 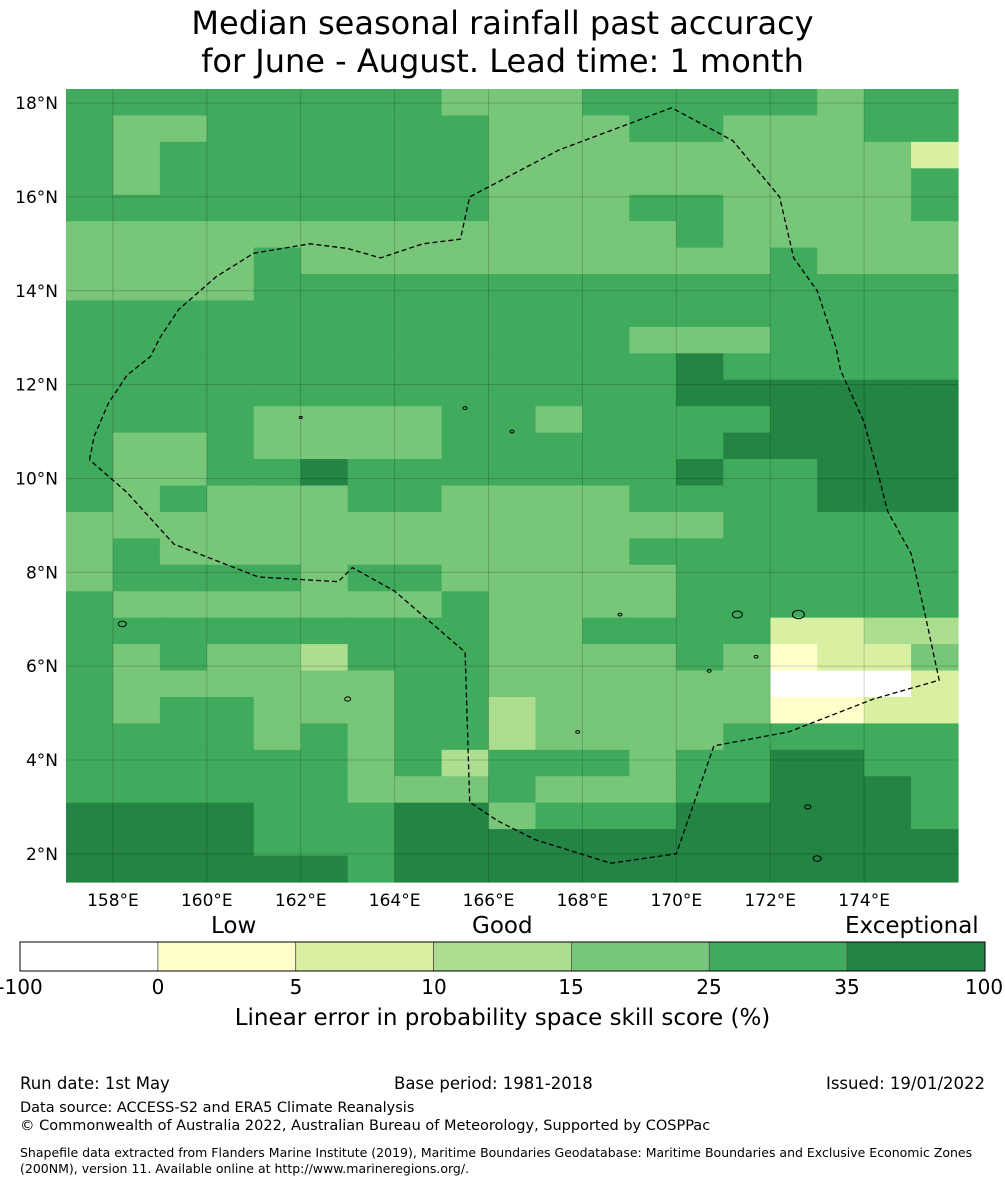 I want to click on latitude-tick-label: 16°N, so click(x=36, y=198).